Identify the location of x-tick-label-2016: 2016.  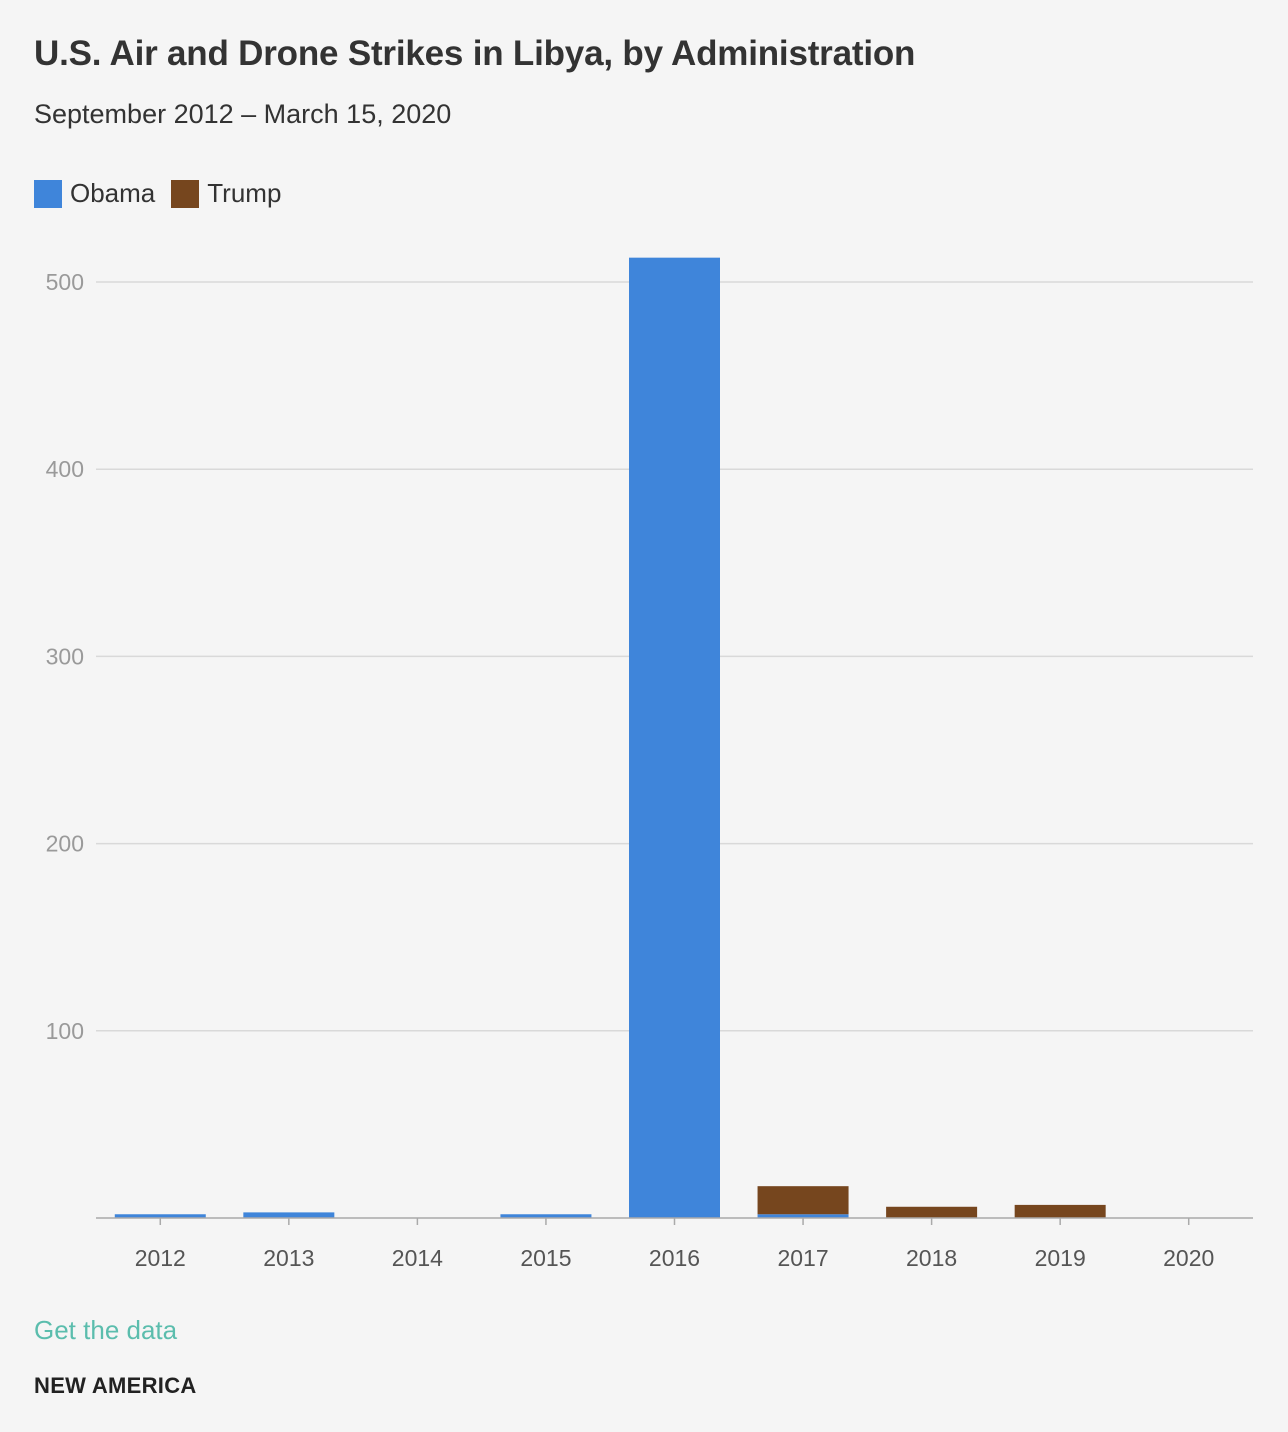
(674, 1258).